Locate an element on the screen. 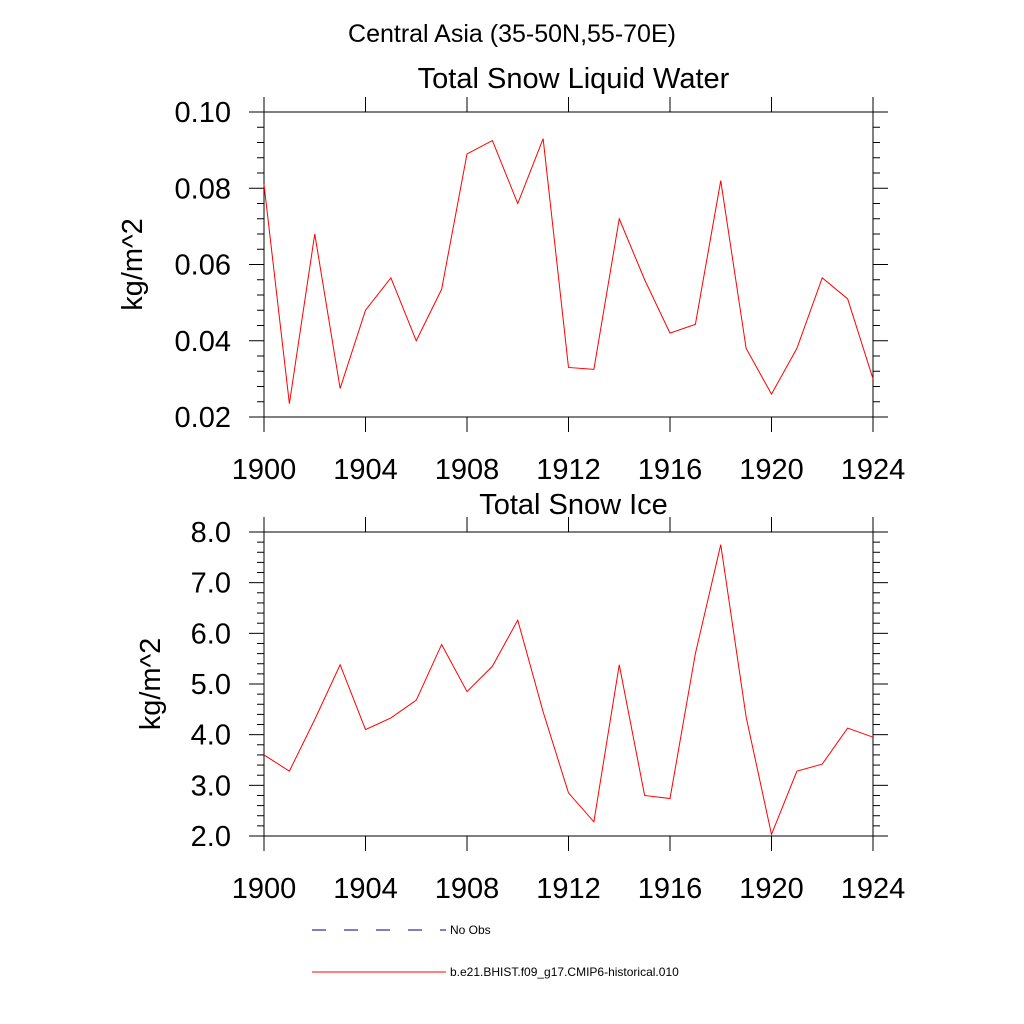  y-tick-label: 0.04 is located at coordinates (203, 342).